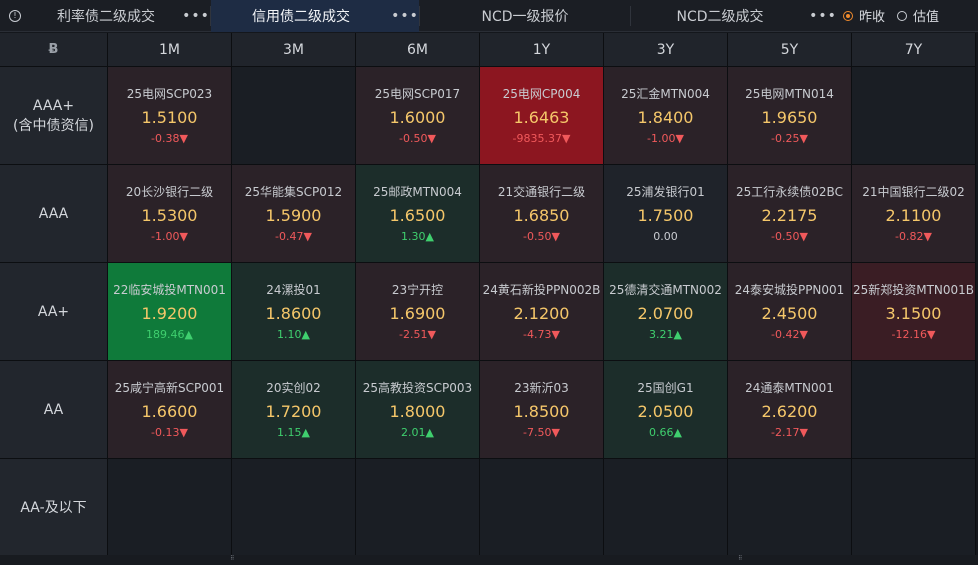 The height and width of the screenshot is (565, 978). I want to click on row-header-label: AAA+, so click(53, 105).